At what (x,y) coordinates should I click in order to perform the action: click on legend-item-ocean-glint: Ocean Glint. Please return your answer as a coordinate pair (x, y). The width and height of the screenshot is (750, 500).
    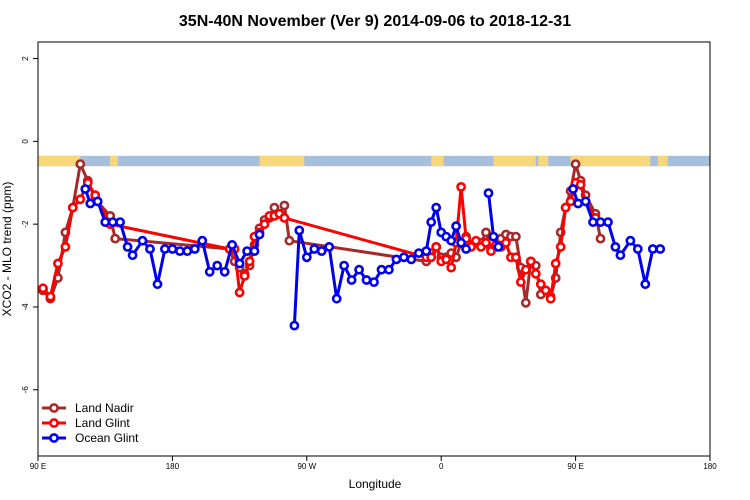
    Looking at the image, I should click on (90, 438).